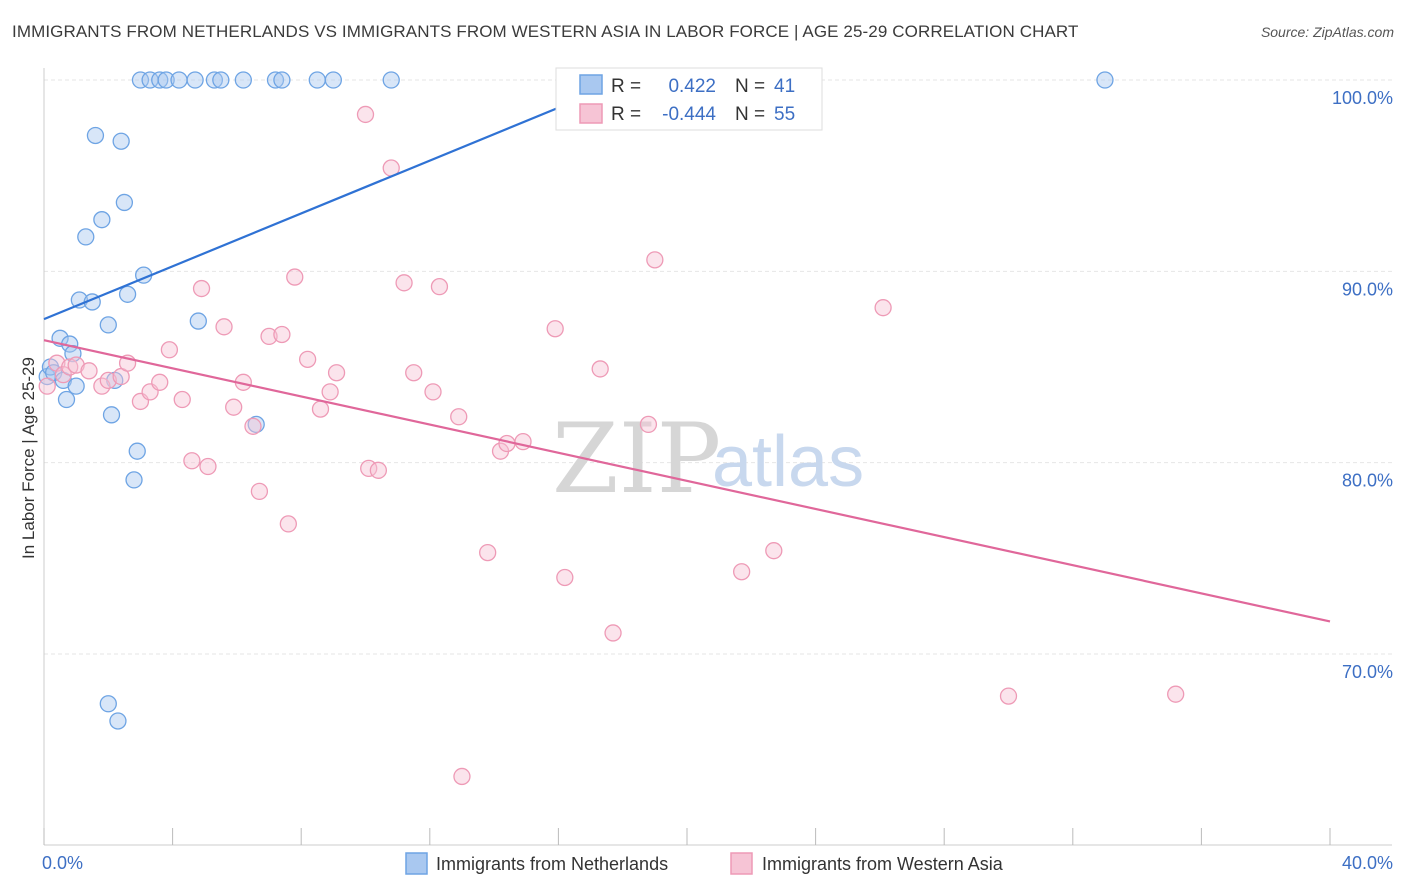 The image size is (1406, 892). Describe the element at coordinates (591, 84) in the screenshot. I see `legend-swatch-netherlands` at that location.